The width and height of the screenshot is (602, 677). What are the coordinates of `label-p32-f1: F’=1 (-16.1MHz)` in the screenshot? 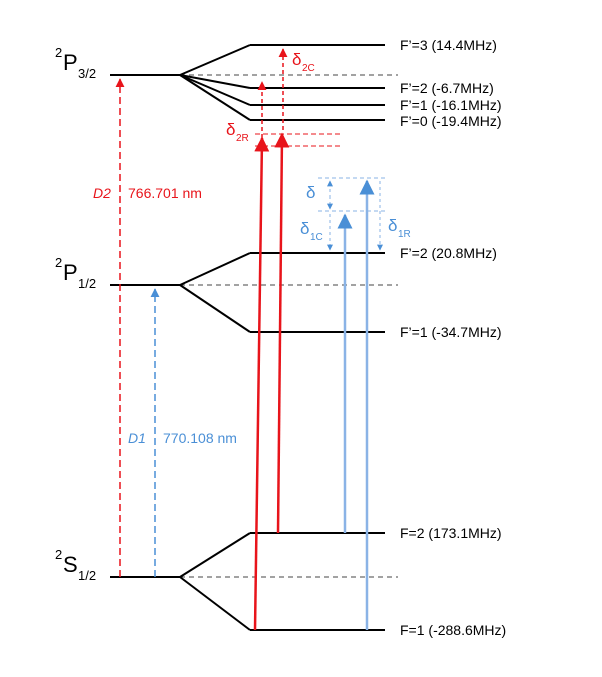 It's located at (451, 105).